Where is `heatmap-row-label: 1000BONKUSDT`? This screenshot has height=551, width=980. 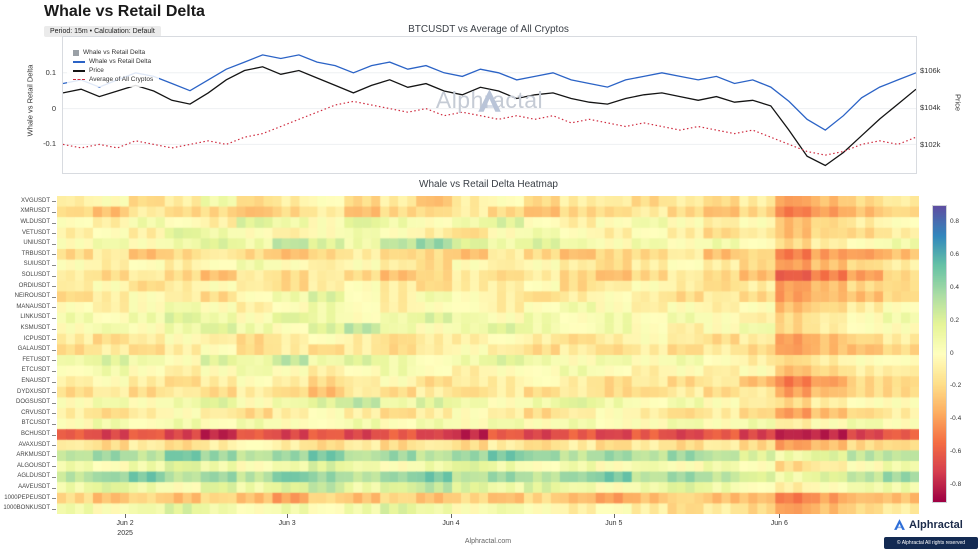 heatmap-row-label: 1000BONKUSDT is located at coordinates (26, 508).